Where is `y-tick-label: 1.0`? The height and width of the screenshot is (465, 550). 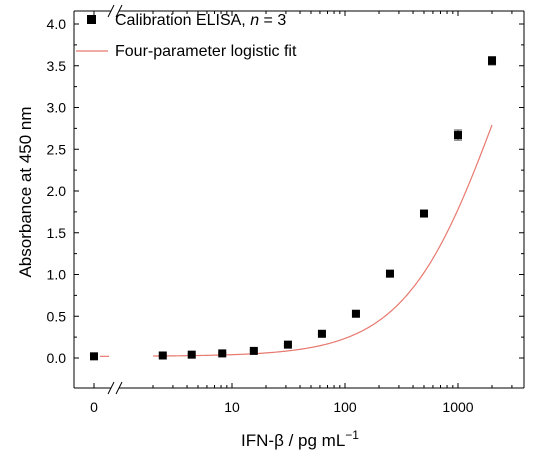 y-tick-label: 1.0 is located at coordinates (57, 275).